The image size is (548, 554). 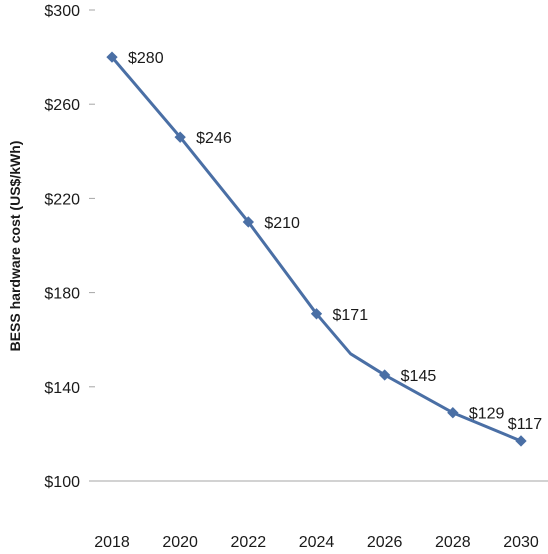 What do you see at coordinates (419, 376) in the screenshot?
I see `data-label: $145` at bounding box center [419, 376].